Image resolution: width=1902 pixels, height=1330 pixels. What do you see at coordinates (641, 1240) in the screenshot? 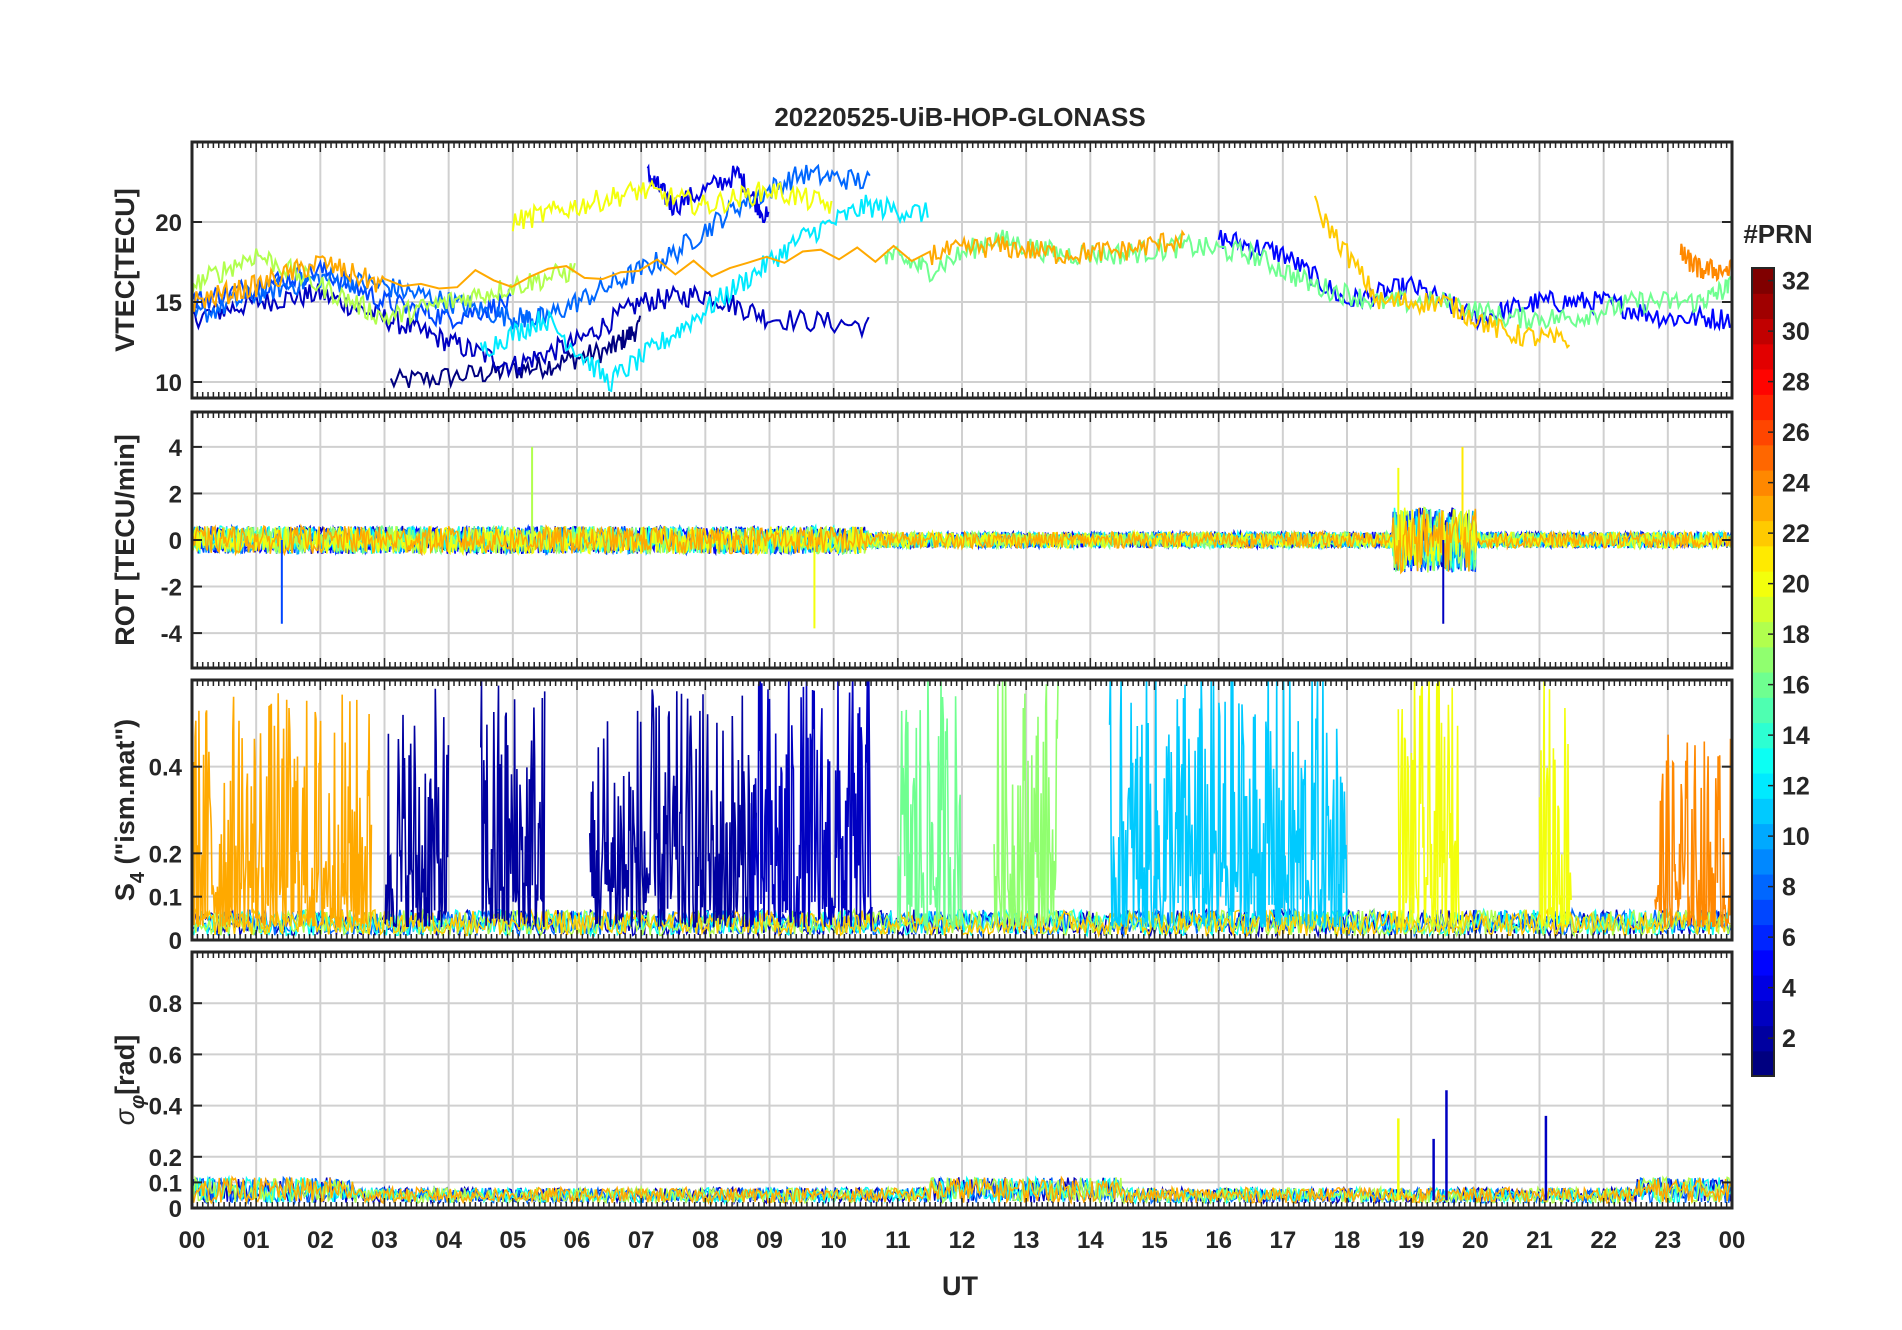
I see `x-tick-label: 07` at bounding box center [641, 1240].